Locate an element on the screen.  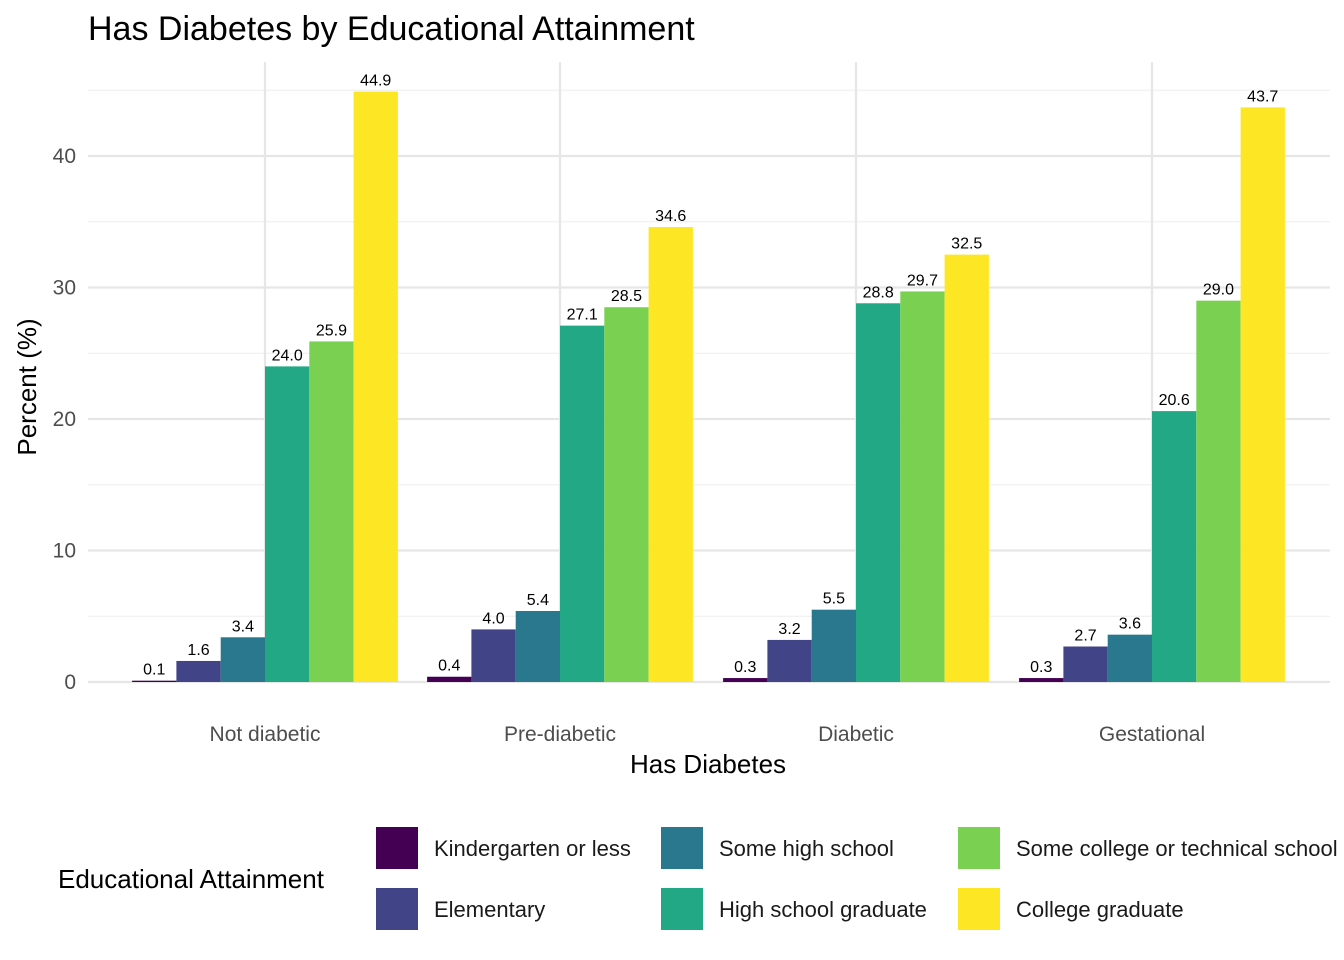
y-axis-title: Percent (%) is located at coordinates (27, 386).